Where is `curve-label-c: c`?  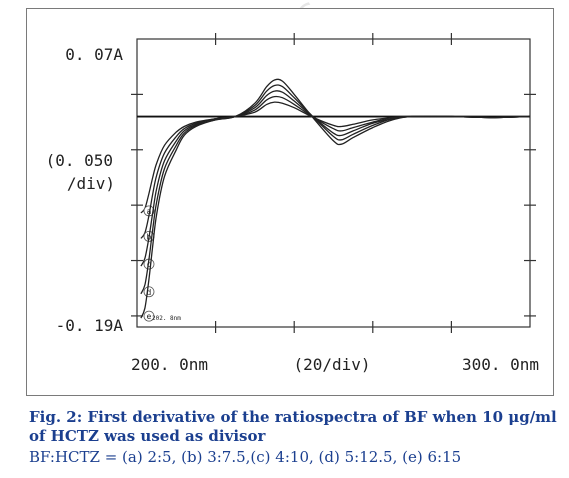
curve-label-c: c is located at coordinates (149, 264).